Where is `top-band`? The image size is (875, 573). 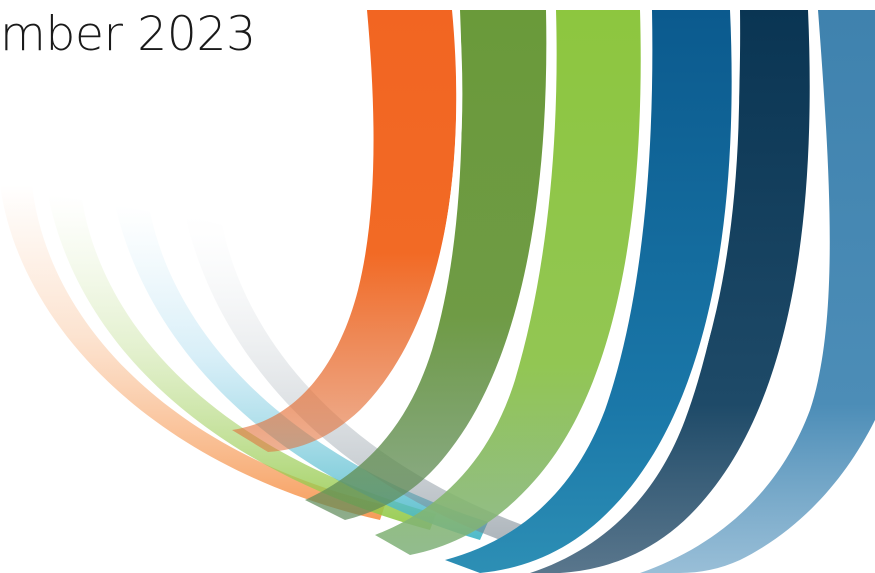
top-band is located at coordinates (607, 5).